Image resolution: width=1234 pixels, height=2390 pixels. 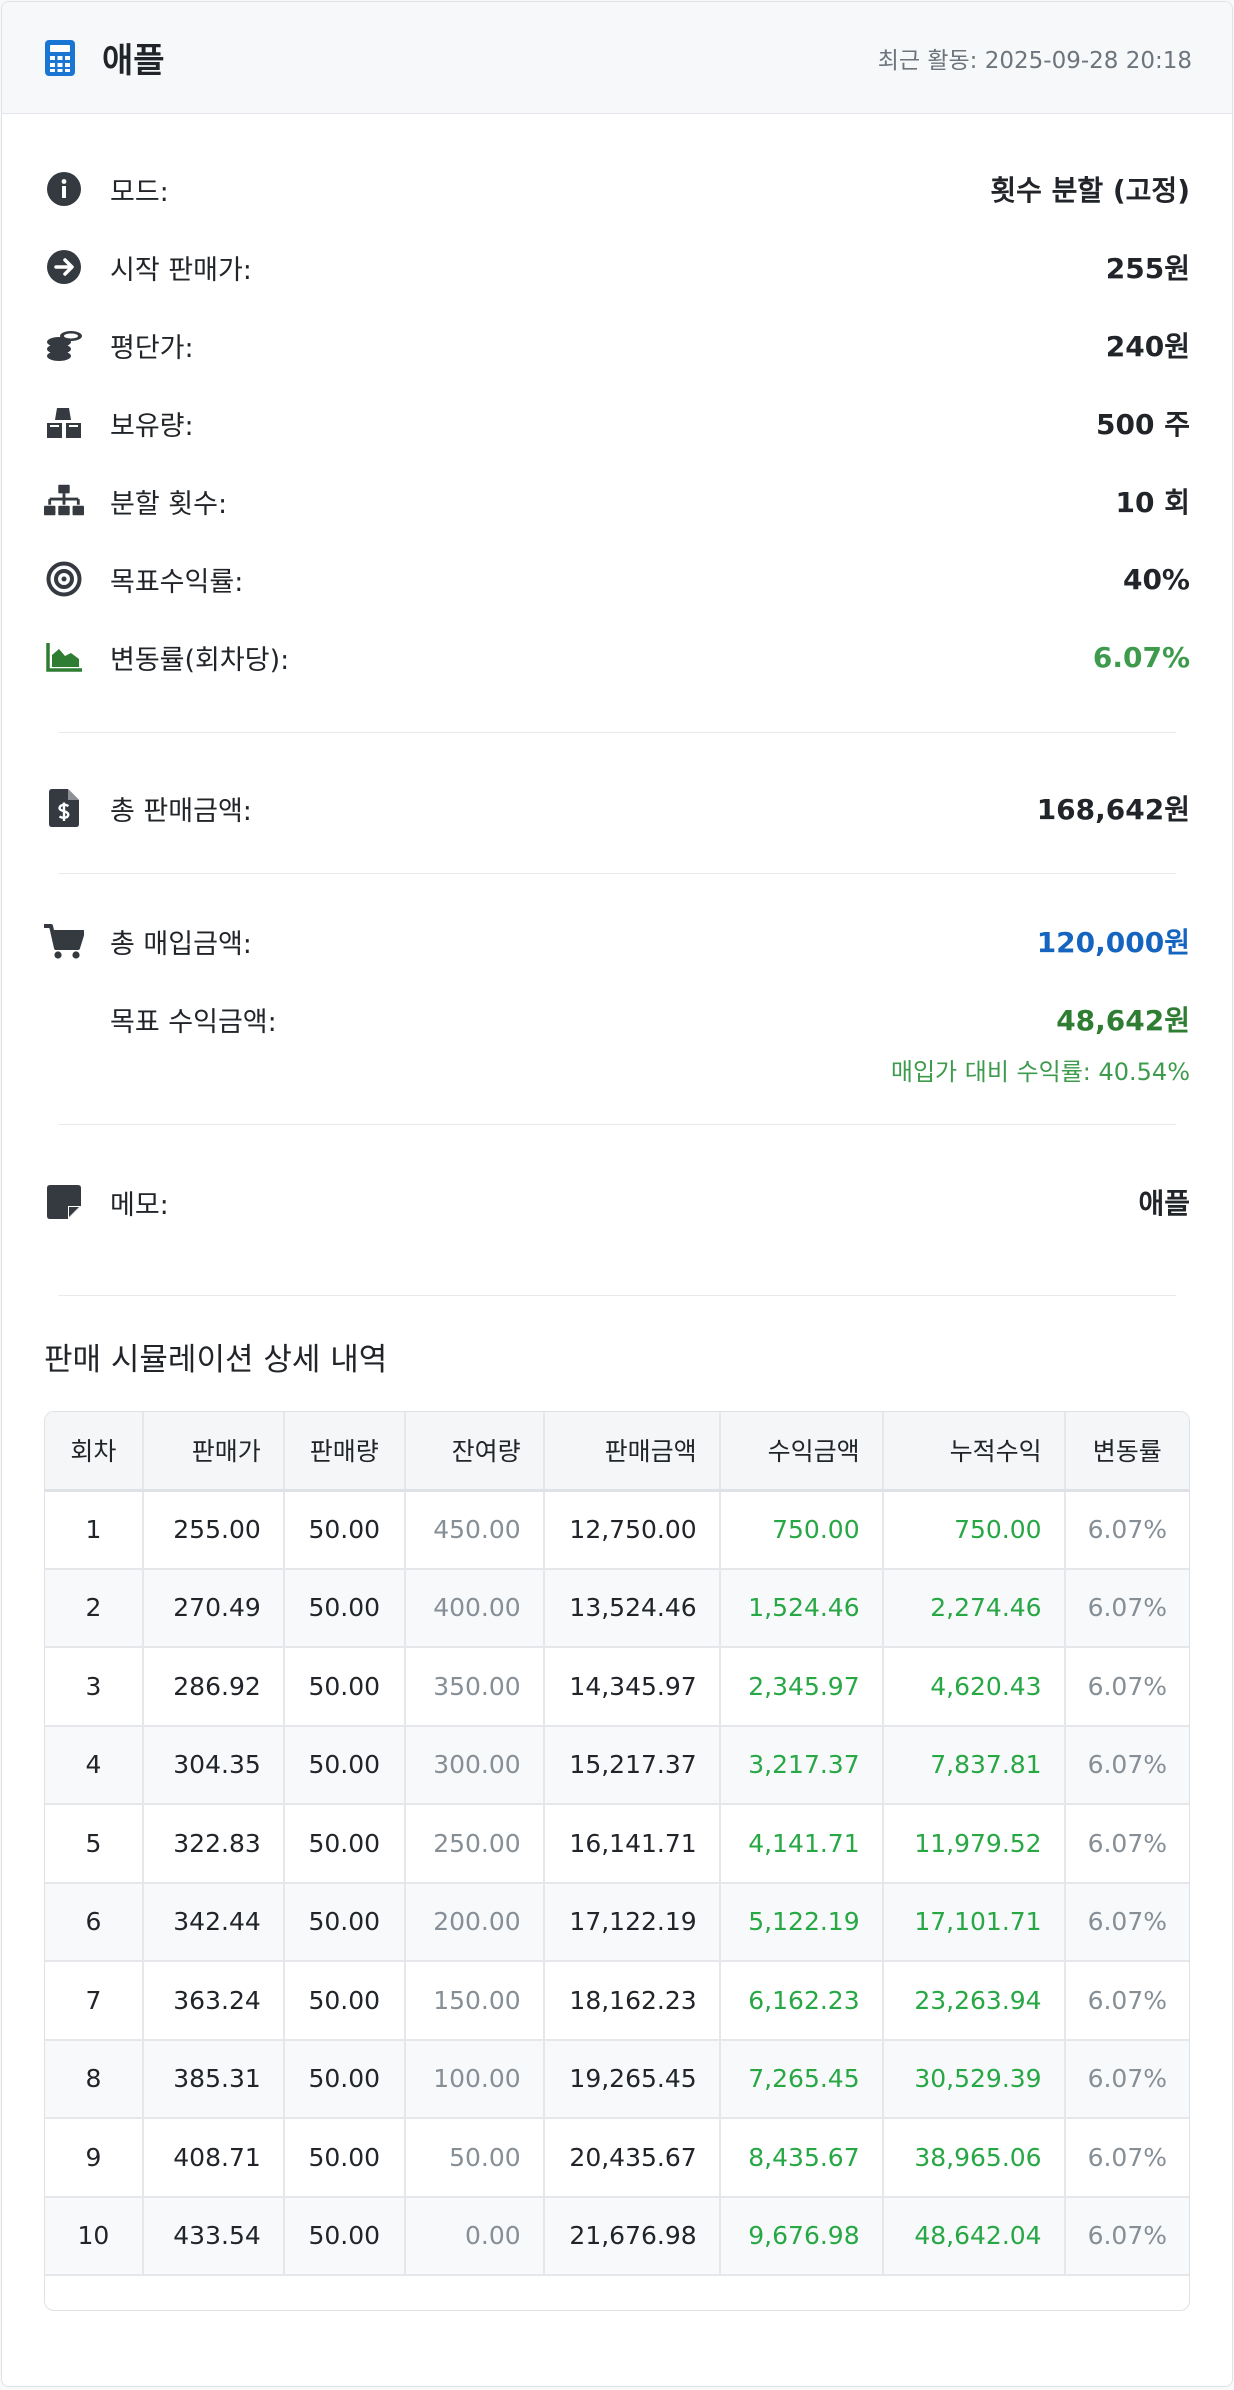 What do you see at coordinates (801, 1530) in the screenshot?
I see `cell-profit-amount: 750.00` at bounding box center [801, 1530].